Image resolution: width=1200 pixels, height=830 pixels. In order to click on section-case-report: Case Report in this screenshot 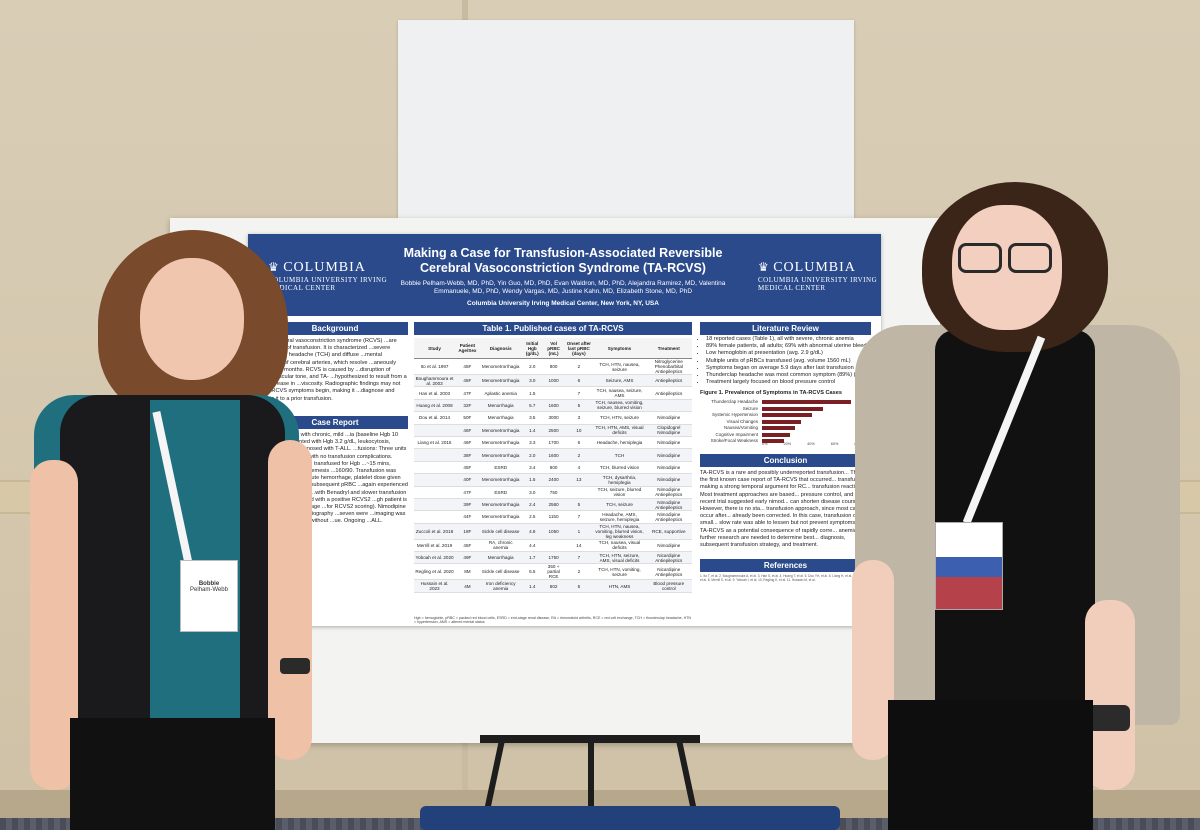, I will do `click(335, 422)`.